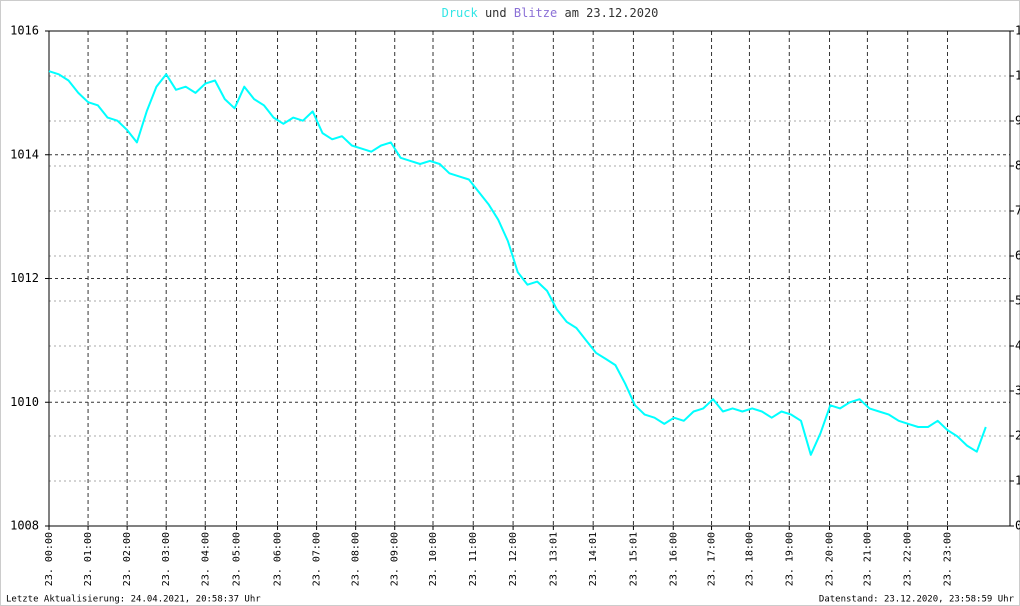 The width and height of the screenshot is (1020, 606). I want to click on chart-title: Druck und Blitze am 23.12.2020, so click(550, 13).